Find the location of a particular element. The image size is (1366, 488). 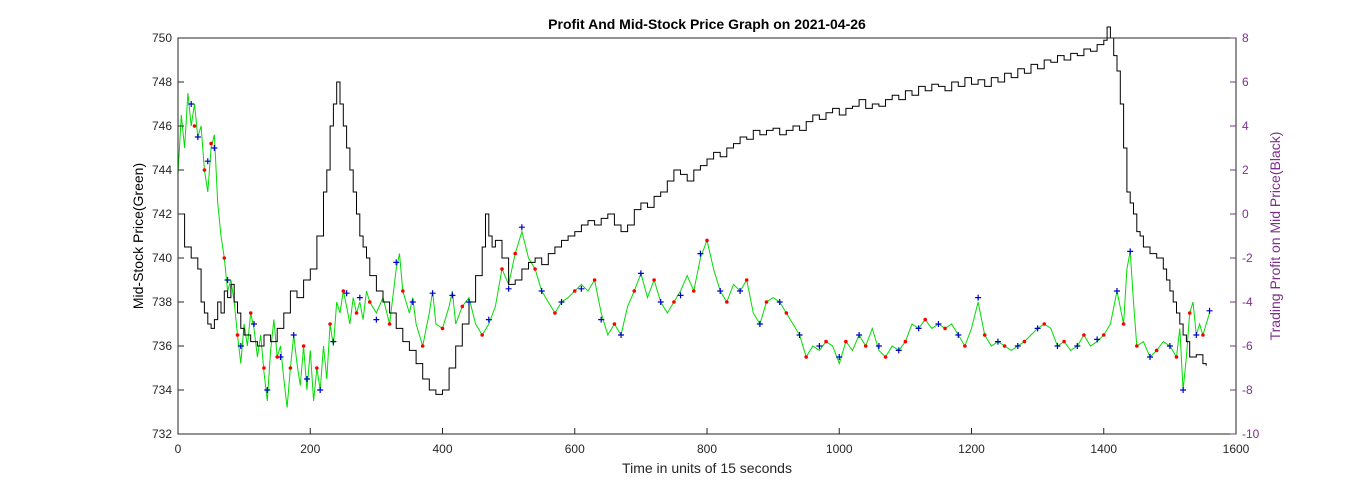

y-left-tick-label: 736 is located at coordinates (162, 346).